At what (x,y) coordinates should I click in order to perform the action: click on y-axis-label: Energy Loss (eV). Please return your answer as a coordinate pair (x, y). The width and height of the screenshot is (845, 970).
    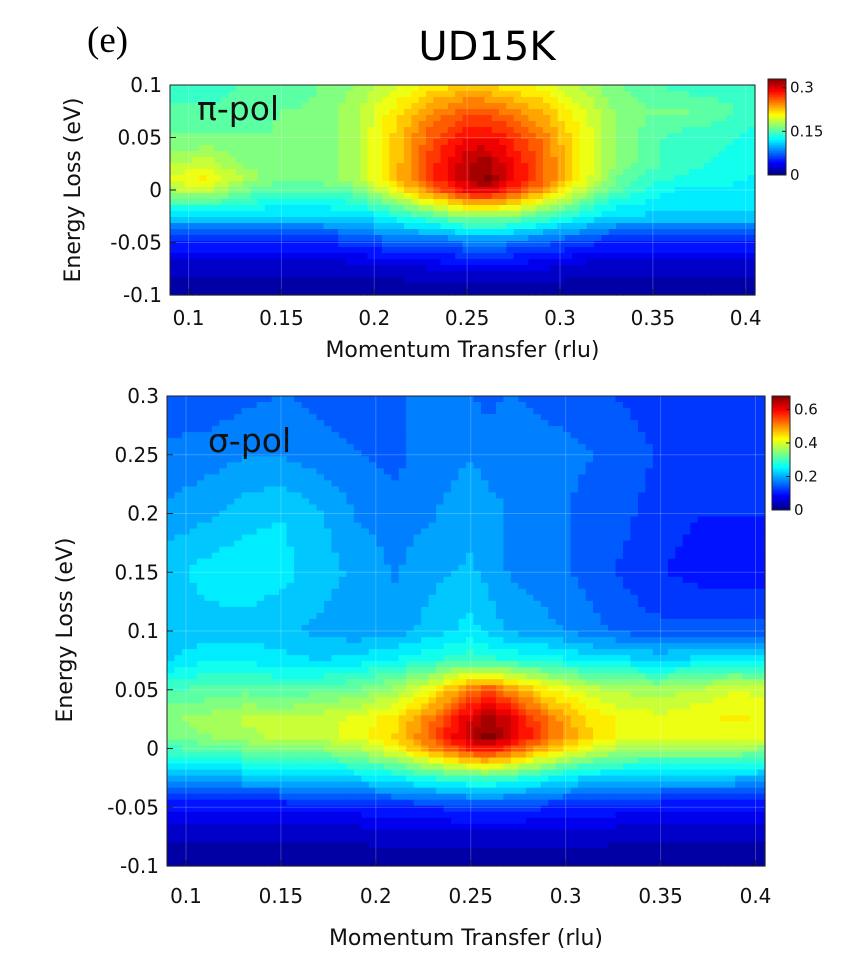
    Looking at the image, I should click on (73, 189).